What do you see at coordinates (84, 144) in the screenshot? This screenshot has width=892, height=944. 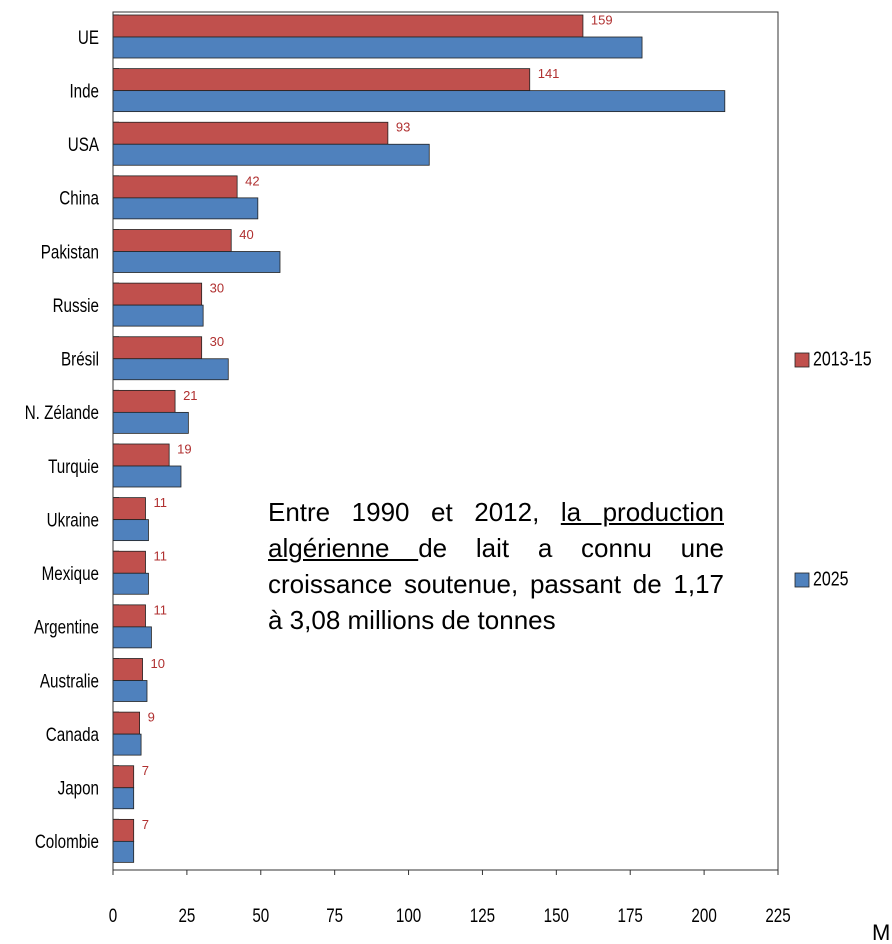 I see `y-tick-label: USA` at bounding box center [84, 144].